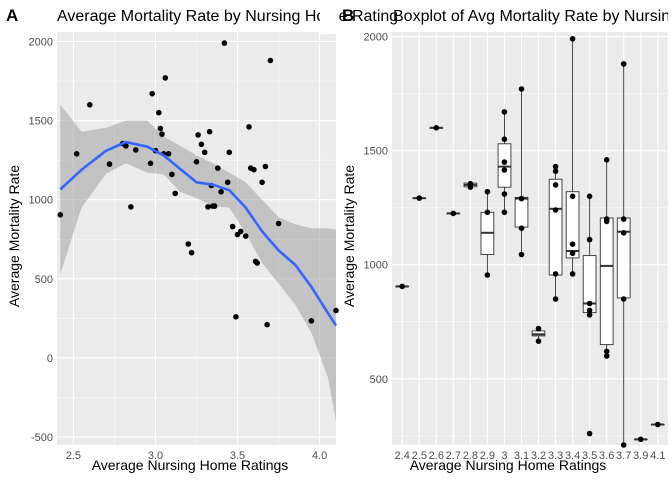 Image resolution: width=672 pixels, height=480 pixels. I want to click on panel-b-x-tick-label: 3, so click(504, 456).